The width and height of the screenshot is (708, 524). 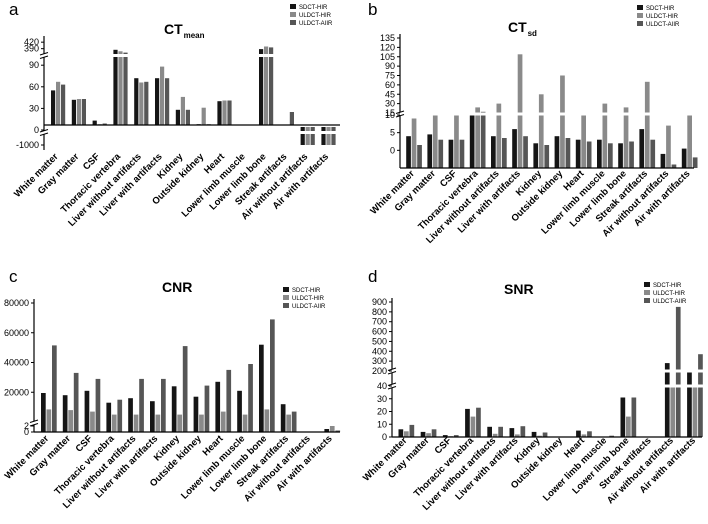 What do you see at coordinates (34, 65) in the screenshot?
I see `y-tick-label: 90` at bounding box center [34, 65].